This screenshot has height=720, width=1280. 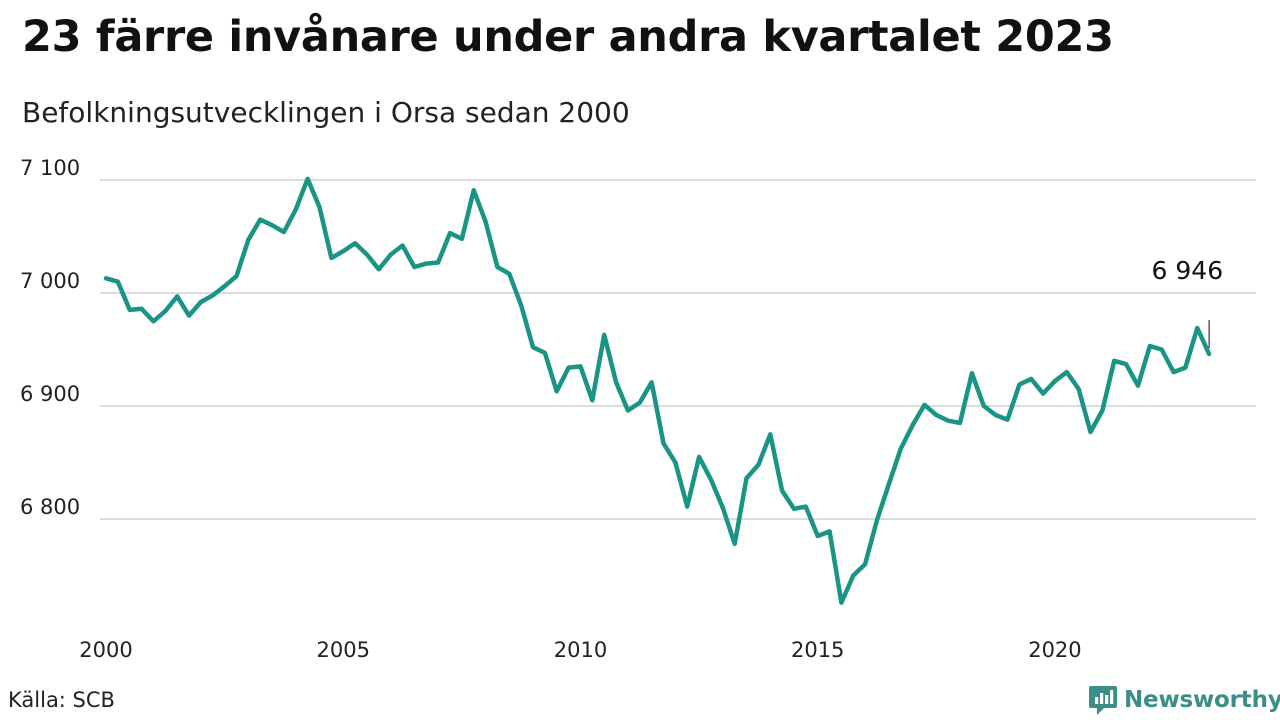 What do you see at coordinates (1103, 700) in the screenshot?
I see `newsworthy-logo-icon` at bounding box center [1103, 700].